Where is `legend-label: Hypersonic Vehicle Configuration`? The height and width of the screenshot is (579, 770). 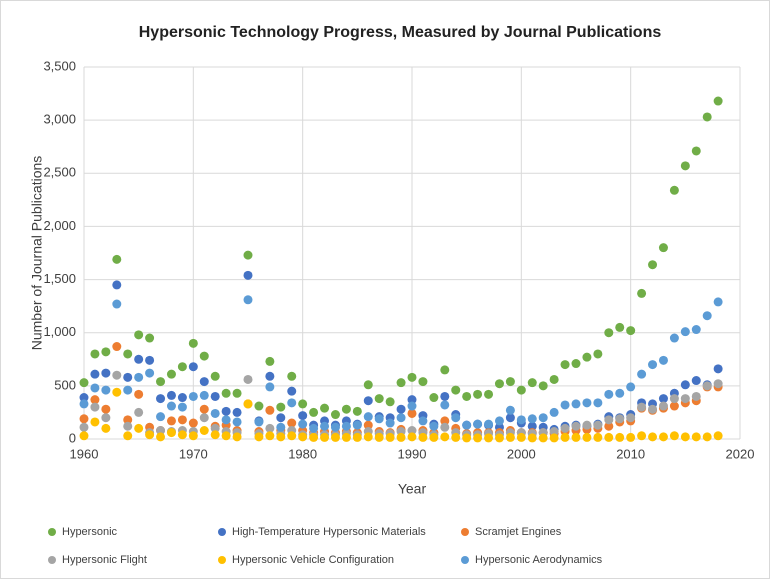 legend-label: Hypersonic Vehicle Configuration is located at coordinates (313, 560).